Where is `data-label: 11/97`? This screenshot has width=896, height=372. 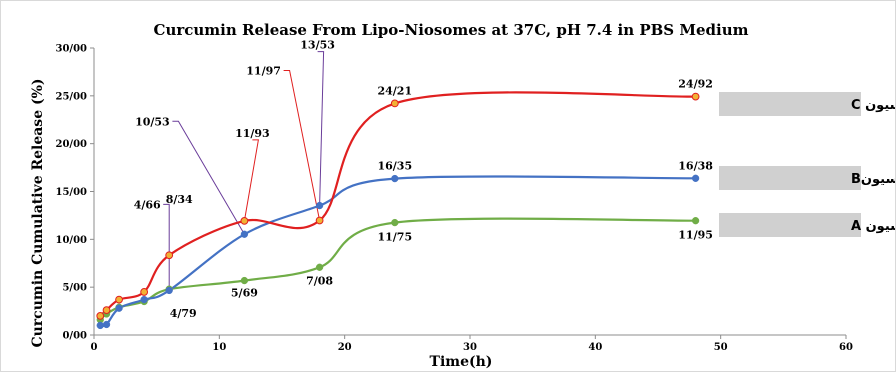
data-label: 11/97 is located at coordinates (263, 70).